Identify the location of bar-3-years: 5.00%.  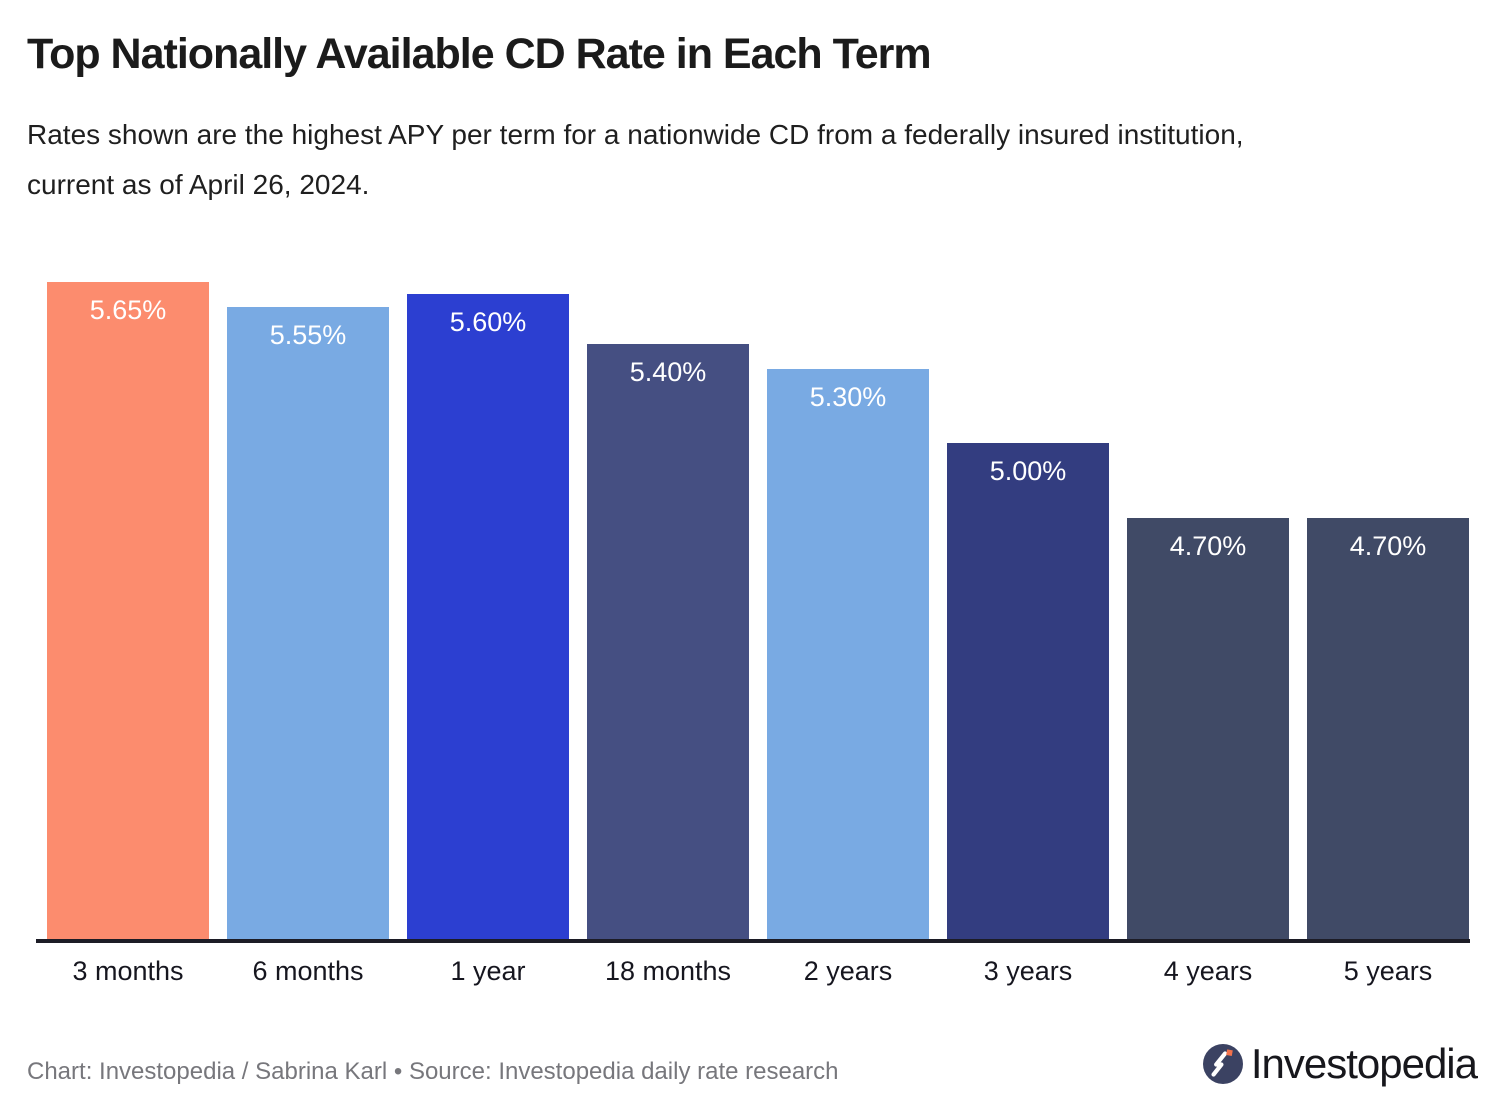
(1028, 691).